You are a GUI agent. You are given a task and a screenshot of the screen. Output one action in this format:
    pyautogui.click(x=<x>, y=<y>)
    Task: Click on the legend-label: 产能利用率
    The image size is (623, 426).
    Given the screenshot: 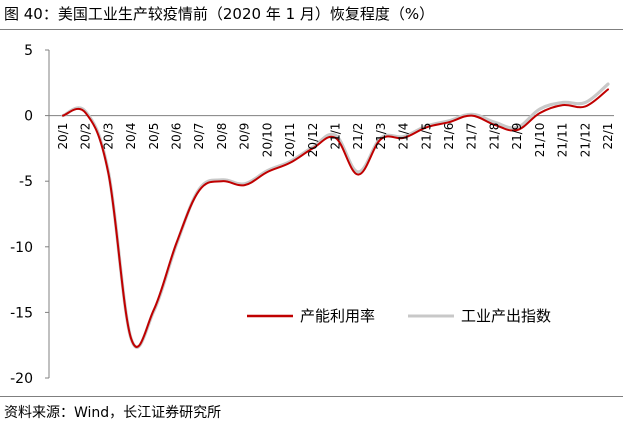 What is the action you would take?
    pyautogui.click(x=337, y=316)
    